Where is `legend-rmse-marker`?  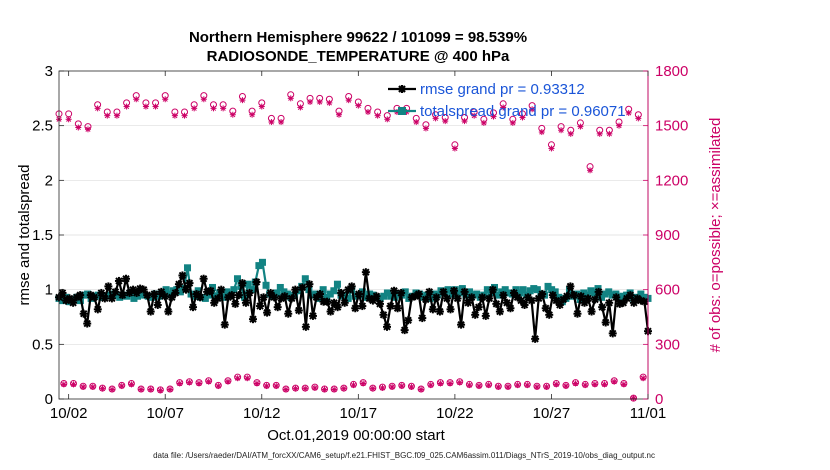
legend-rmse-marker is located at coordinates (402, 89).